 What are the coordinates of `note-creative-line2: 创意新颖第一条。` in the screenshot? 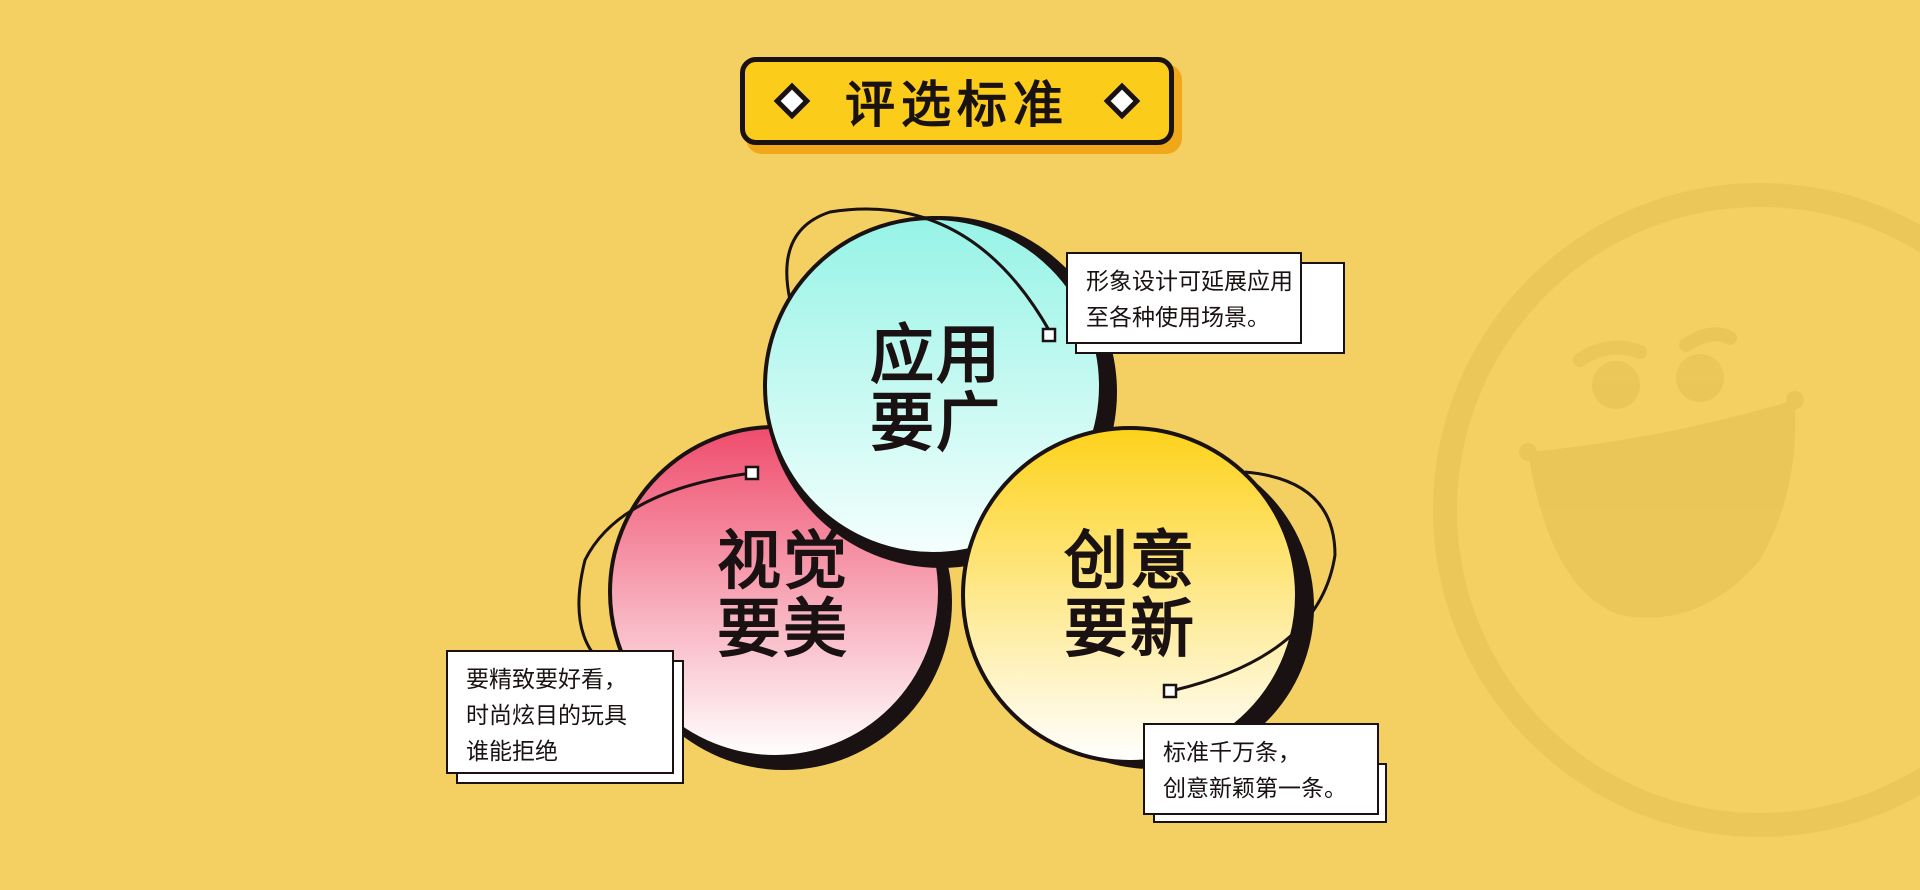 It's located at (1255, 789).